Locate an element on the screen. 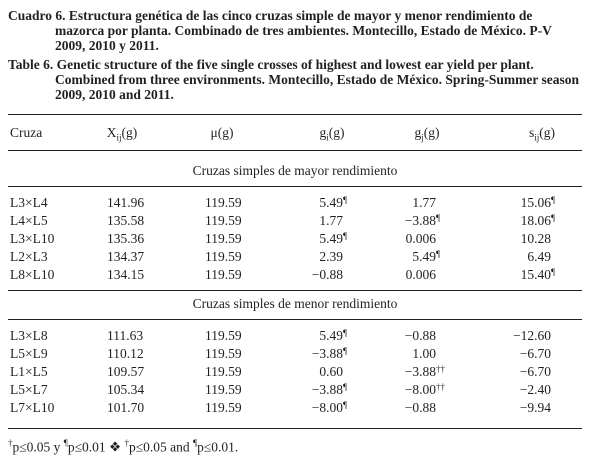 The image size is (590, 462). table-cell: 141.96 is located at coordinates (125, 203).